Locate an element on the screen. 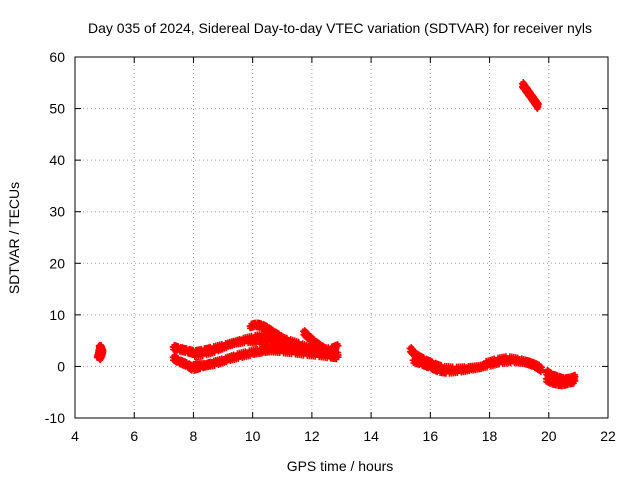 This screenshot has height=485, width=640. x-tick-label: 22 is located at coordinates (608, 436).